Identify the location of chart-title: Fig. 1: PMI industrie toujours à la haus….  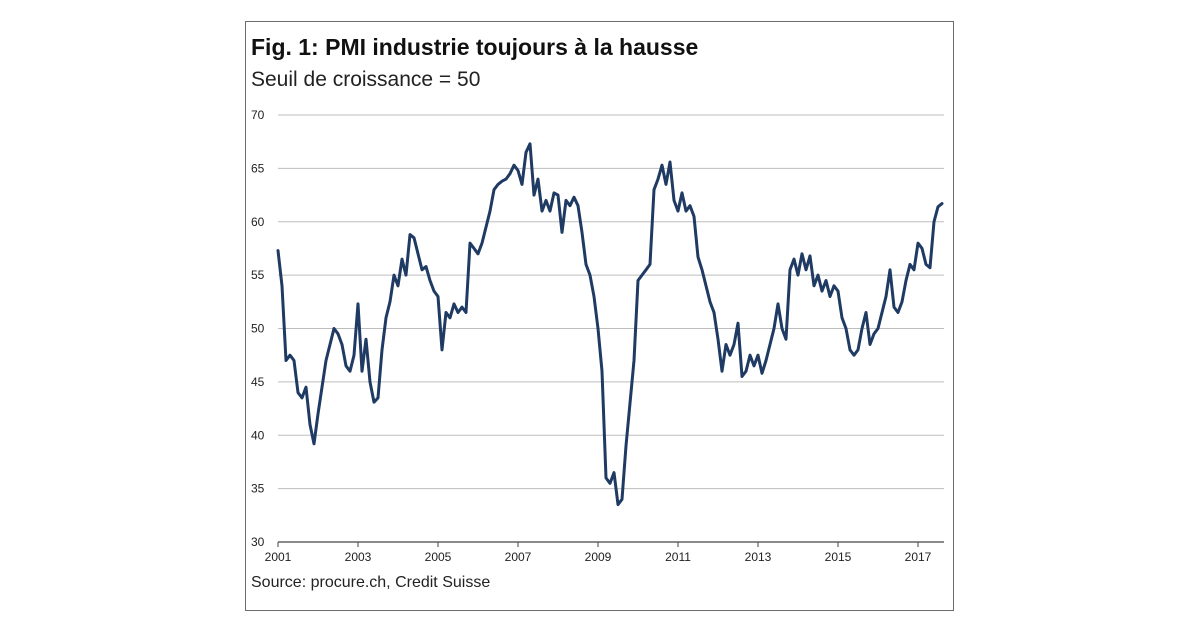
(475, 47).